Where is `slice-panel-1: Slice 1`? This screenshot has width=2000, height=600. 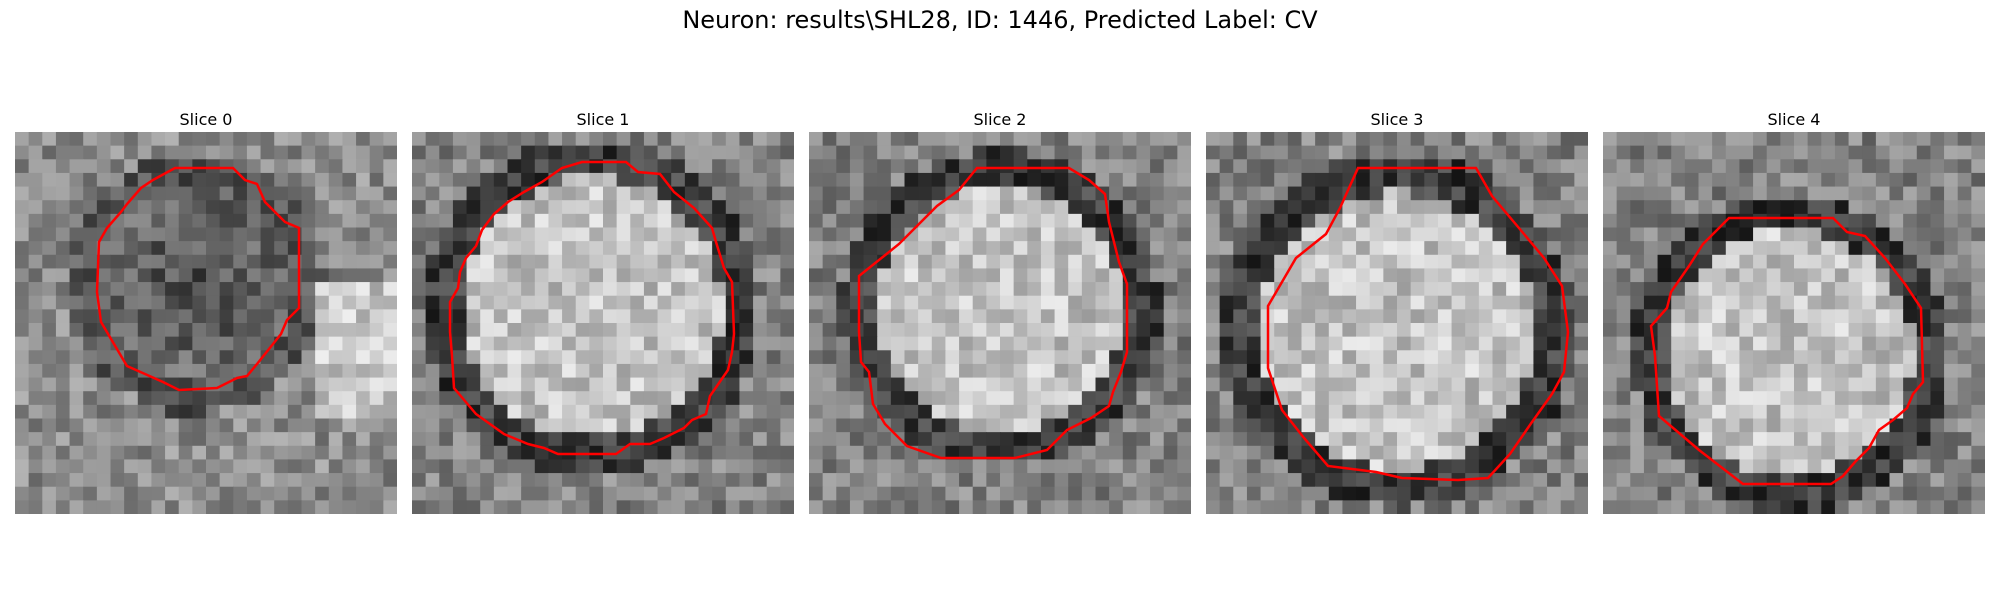
slice-panel-1: Slice 1 is located at coordinates (603, 311).